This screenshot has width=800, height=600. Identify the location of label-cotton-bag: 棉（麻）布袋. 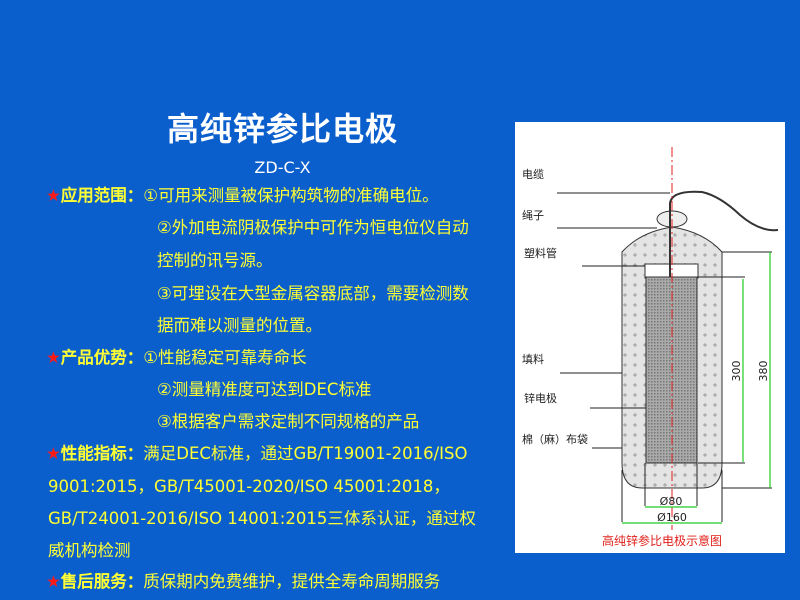
(555, 439).